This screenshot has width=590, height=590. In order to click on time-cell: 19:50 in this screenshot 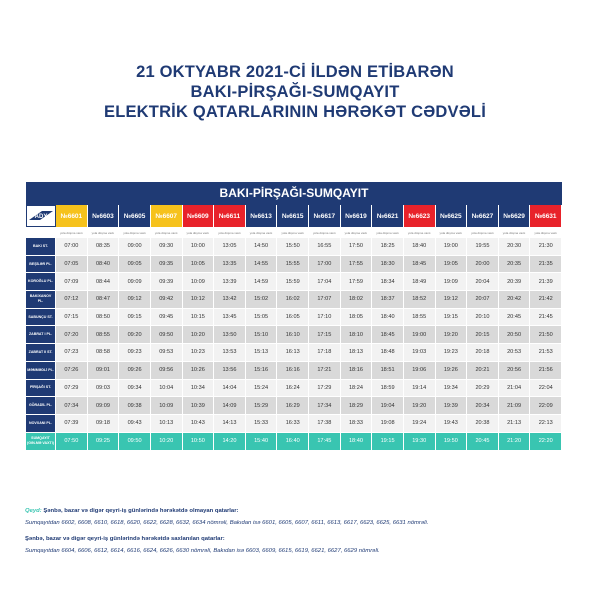, I will do `click(451, 441)`.